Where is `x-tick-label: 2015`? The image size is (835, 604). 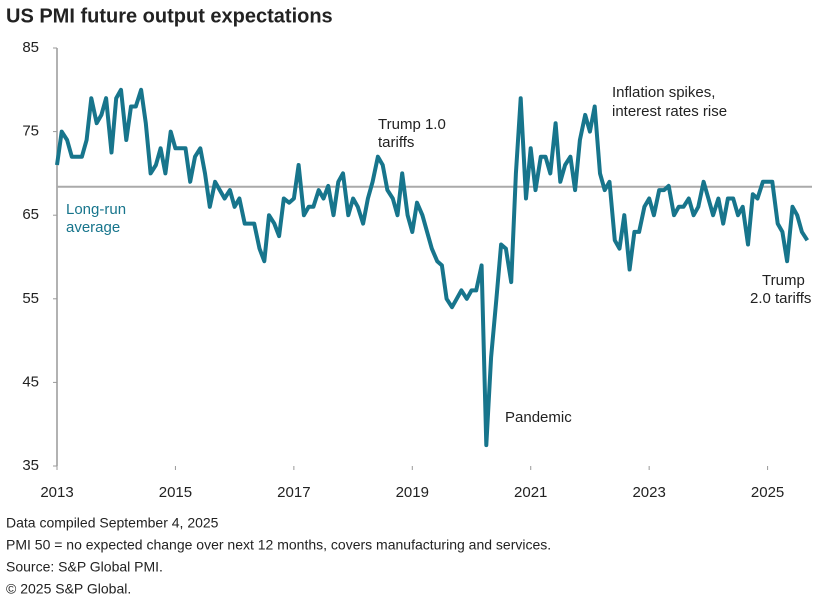
x-tick-label: 2015 is located at coordinates (175, 492).